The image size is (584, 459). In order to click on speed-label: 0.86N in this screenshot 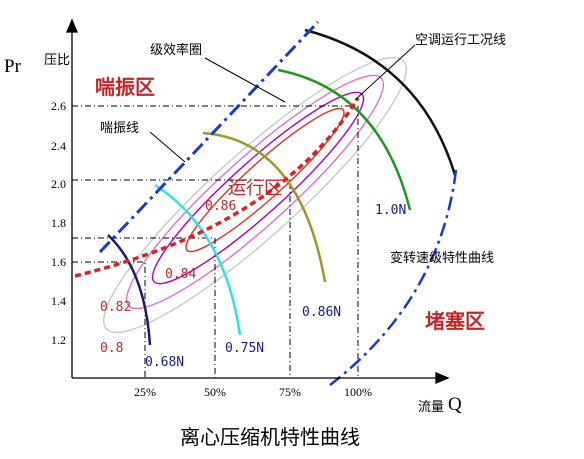, I will do `click(321, 312)`.